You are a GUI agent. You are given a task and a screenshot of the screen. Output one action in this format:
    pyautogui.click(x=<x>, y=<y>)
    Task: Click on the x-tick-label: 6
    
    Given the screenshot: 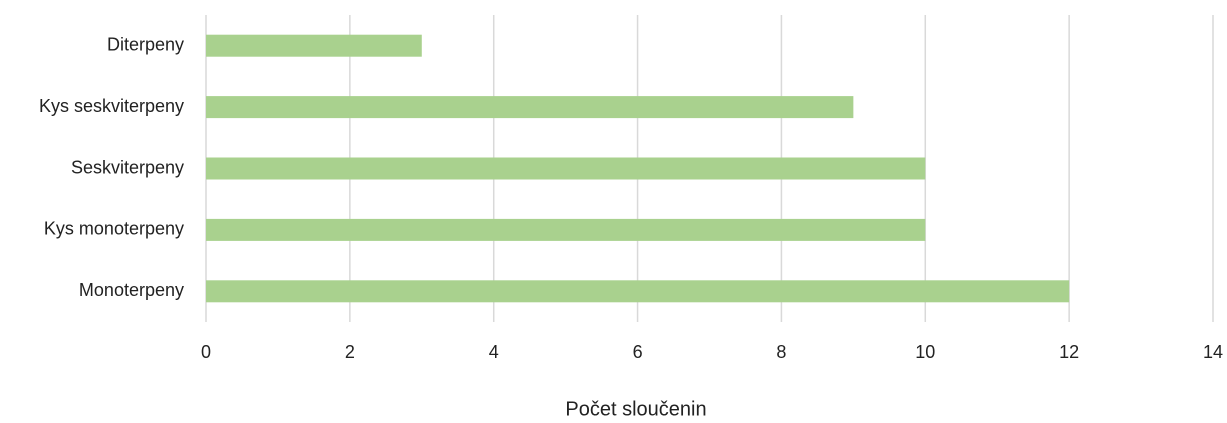 What is the action you would take?
    pyautogui.click(x=638, y=352)
    